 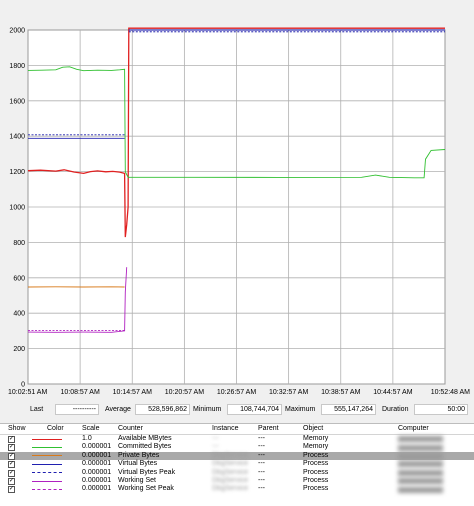 What do you see at coordinates (77, 409) in the screenshot?
I see `last-value: ----------` at bounding box center [77, 409].